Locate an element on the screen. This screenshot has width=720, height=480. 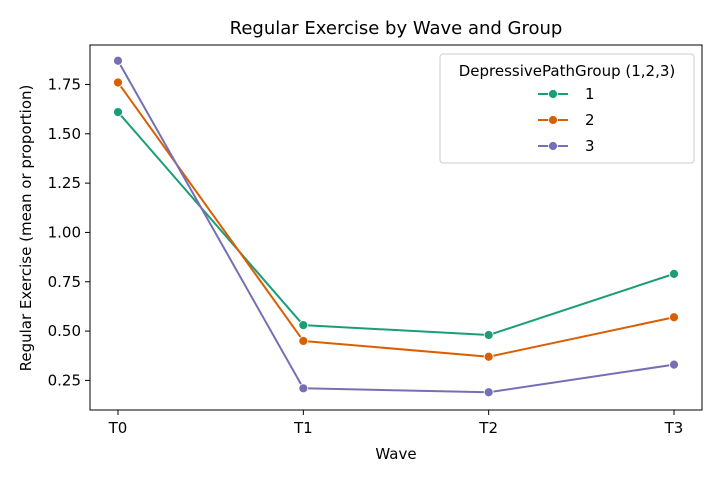
y-tick-label: 0.75 is located at coordinates (64, 282).